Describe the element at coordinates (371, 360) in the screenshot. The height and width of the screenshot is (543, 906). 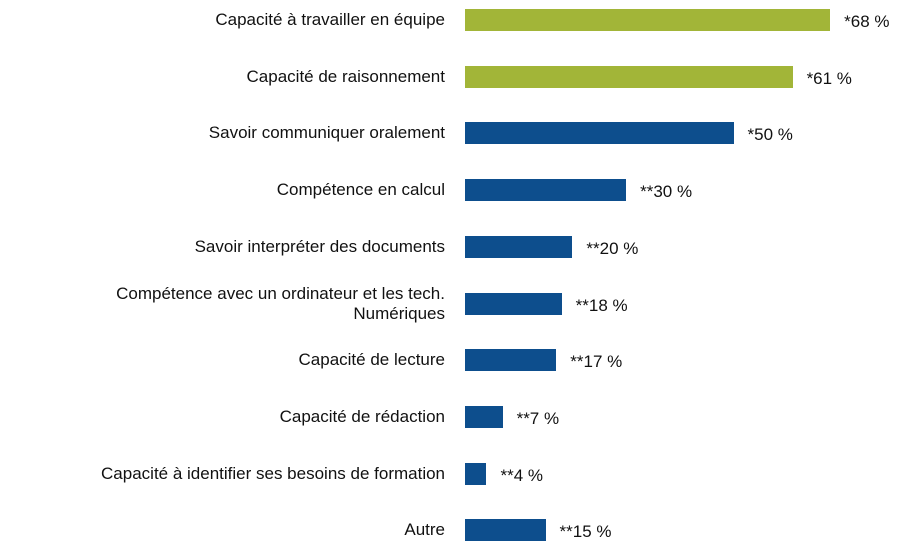
I see `category-label: Capacité de lecture` at that location.